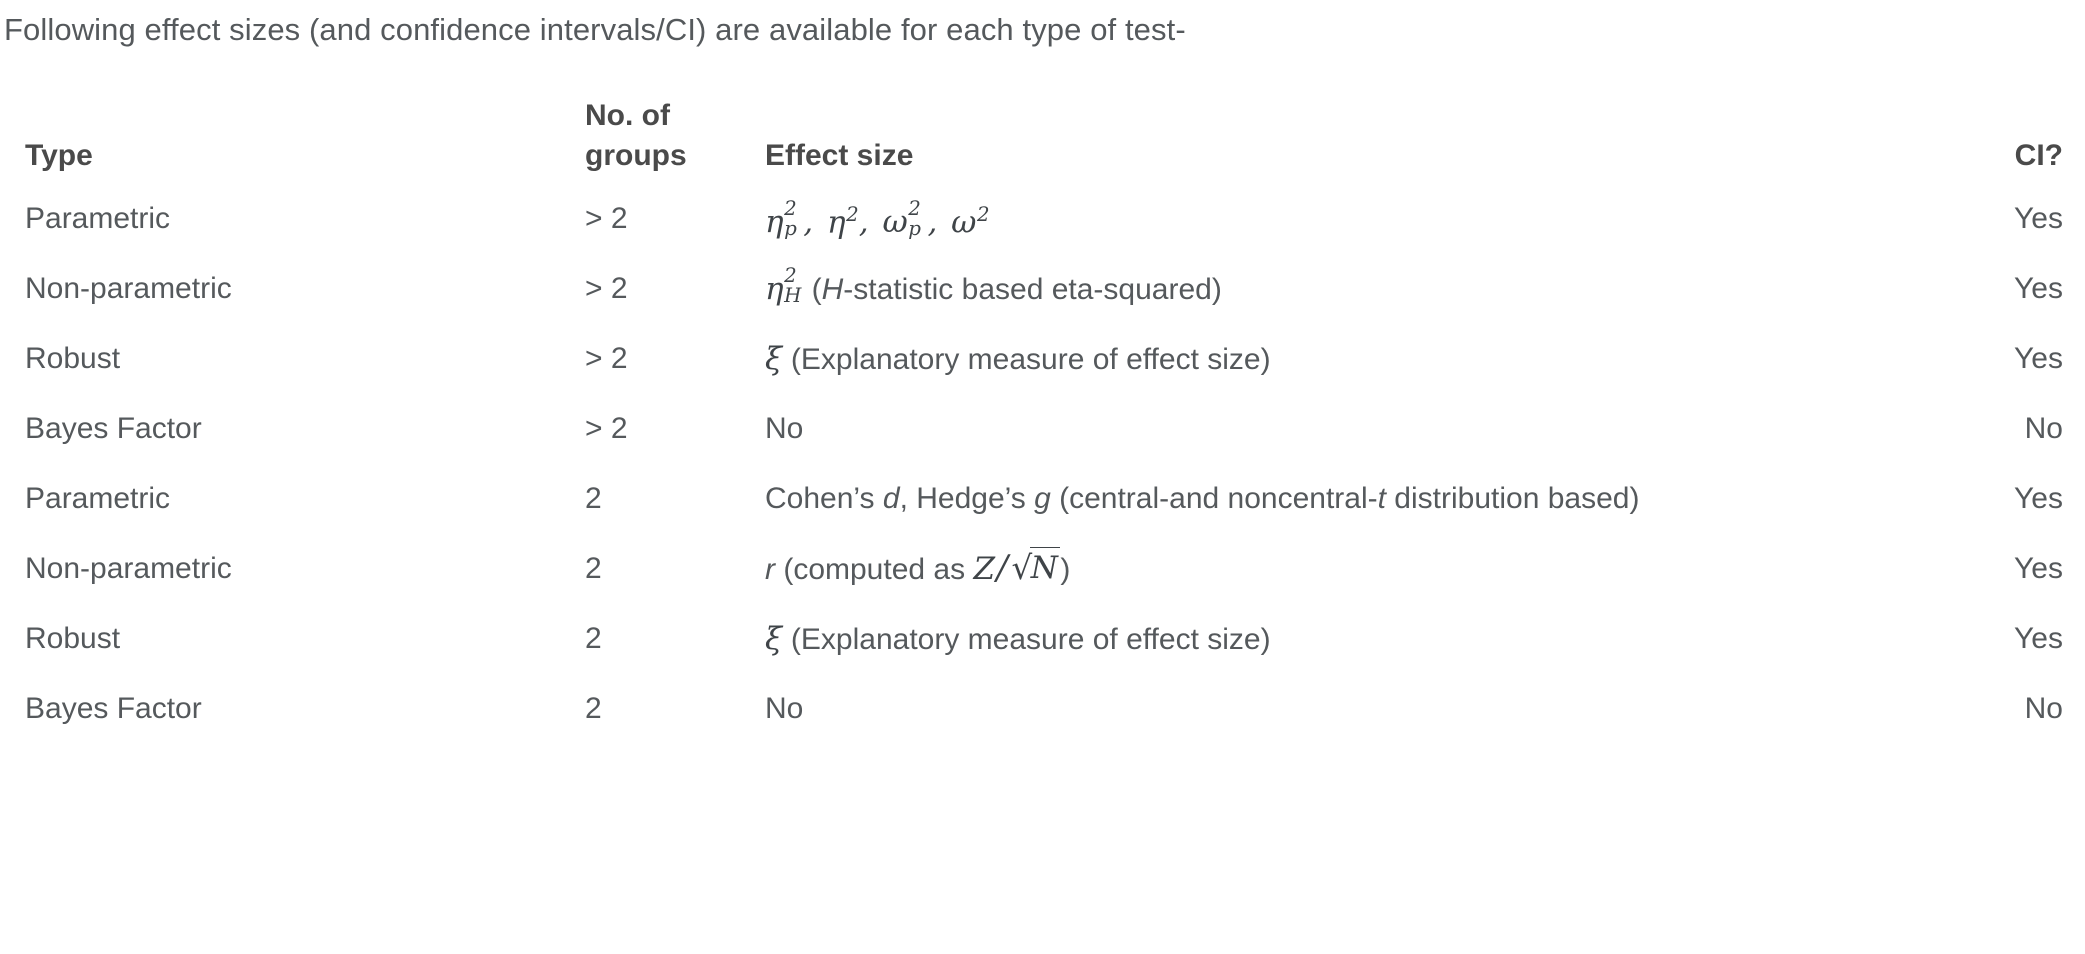  I want to click on text-computed-as: (computed as, so click(874, 569).